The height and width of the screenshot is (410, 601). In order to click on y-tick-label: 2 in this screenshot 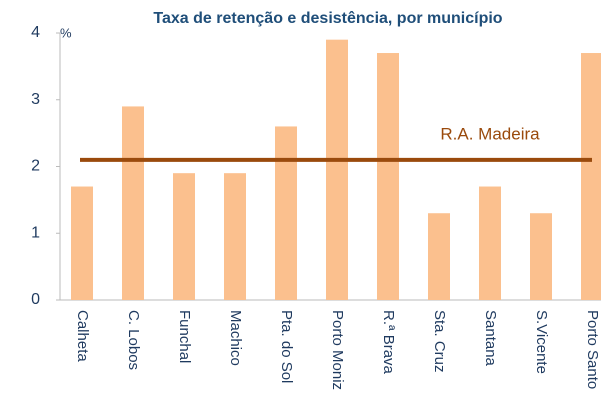, I will do `click(35, 166)`.